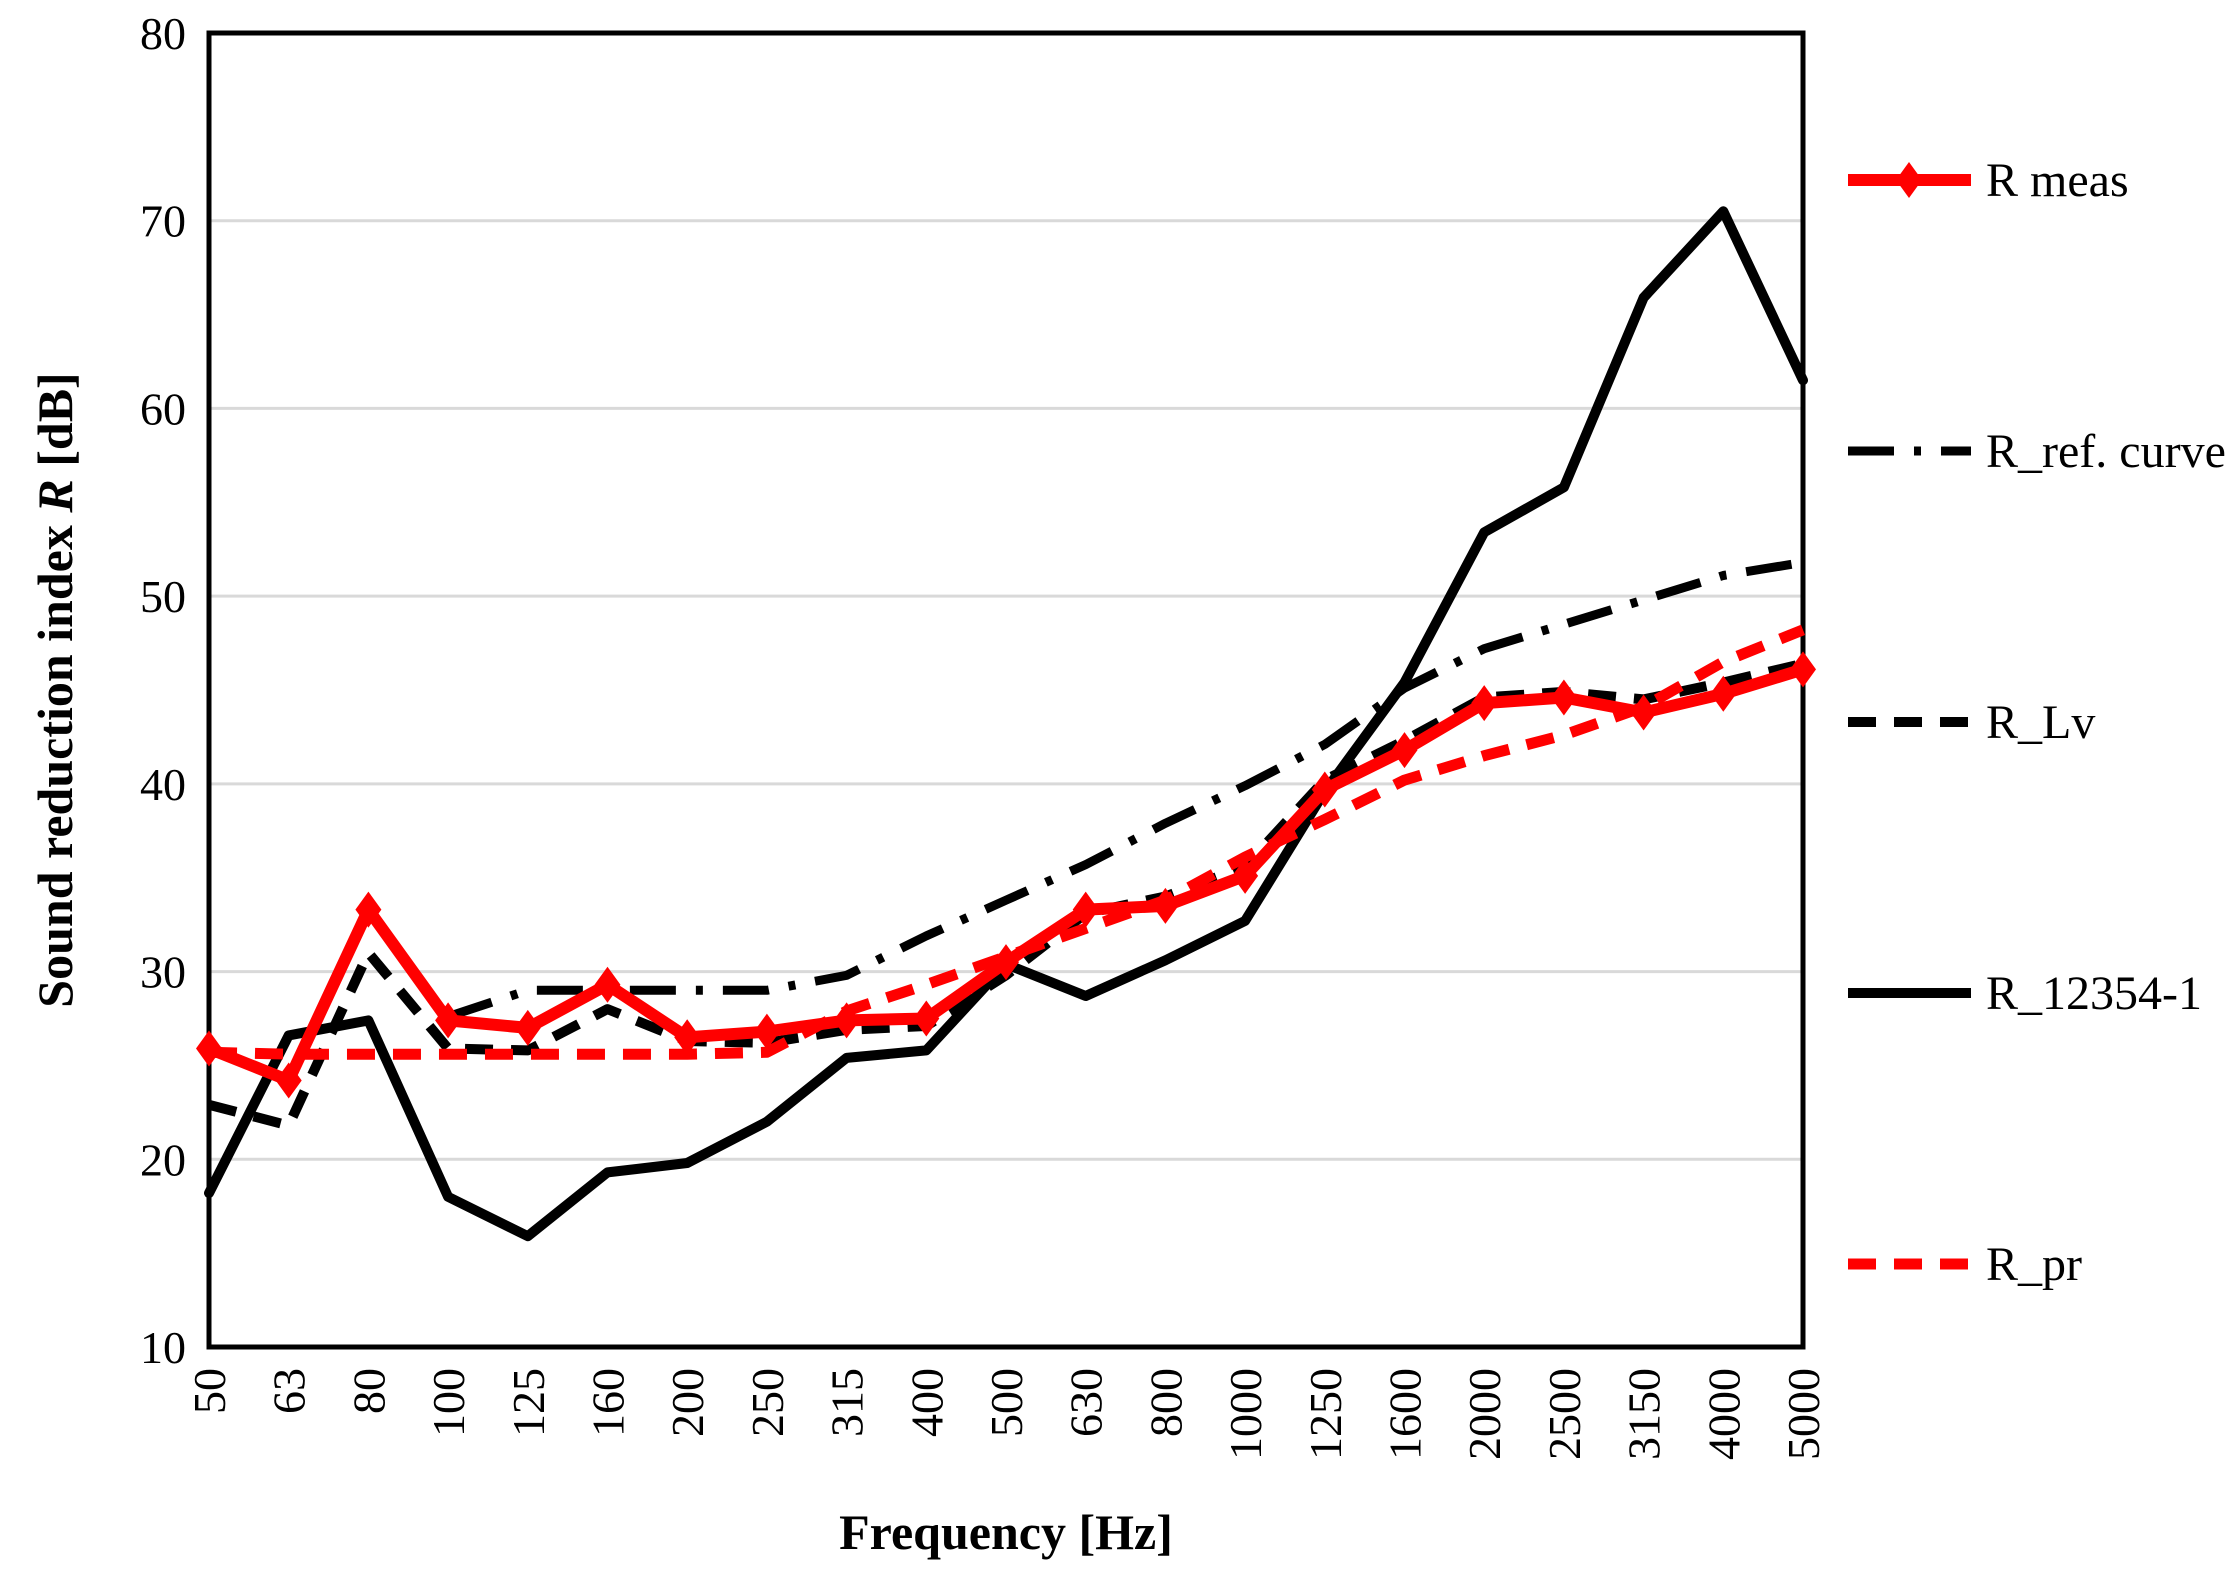  I want to click on x-tick-label: 315, so click(847, 1402).